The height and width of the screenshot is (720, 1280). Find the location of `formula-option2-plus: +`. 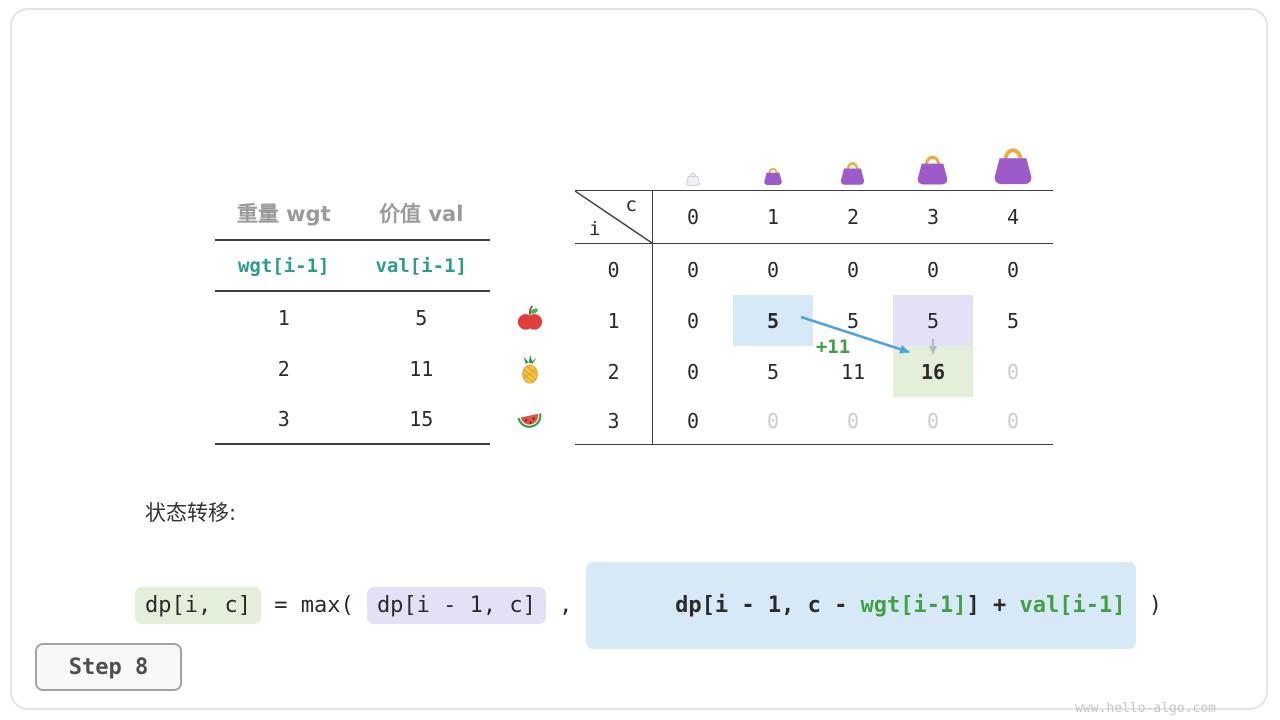

formula-option2-plus: + is located at coordinates (999, 605).